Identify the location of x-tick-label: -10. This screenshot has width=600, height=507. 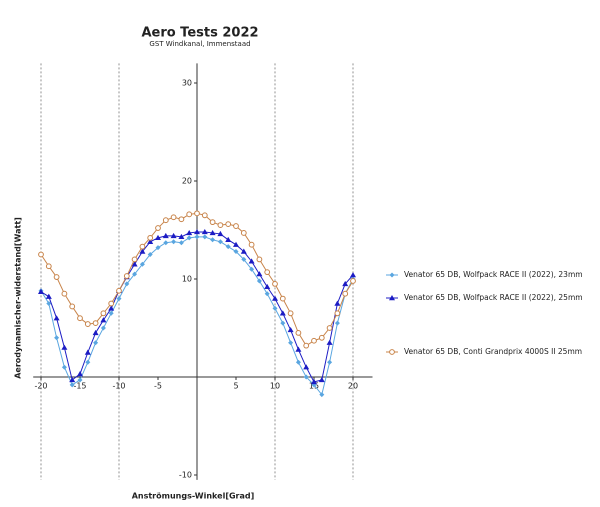
(118, 386).